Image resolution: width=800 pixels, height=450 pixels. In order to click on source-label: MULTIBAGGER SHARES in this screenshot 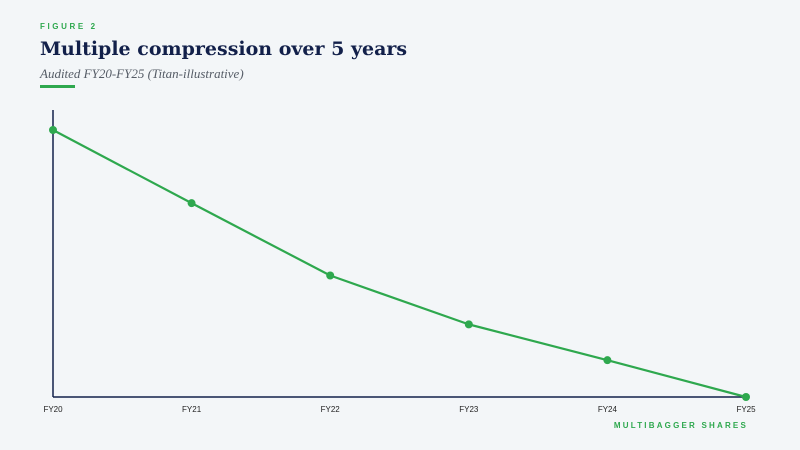, I will do `click(680, 425)`.